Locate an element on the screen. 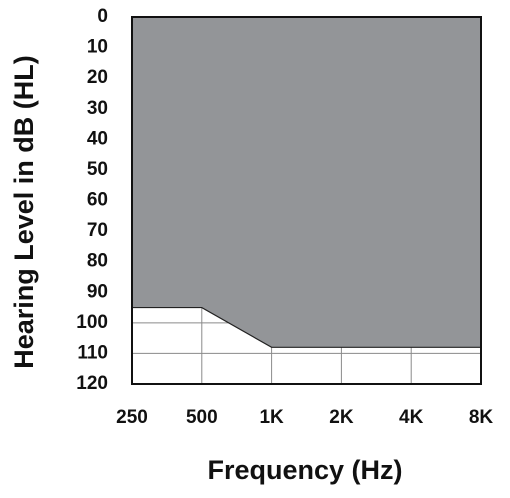 The height and width of the screenshot is (498, 510). y-tick-label: 120 is located at coordinates (92, 383).